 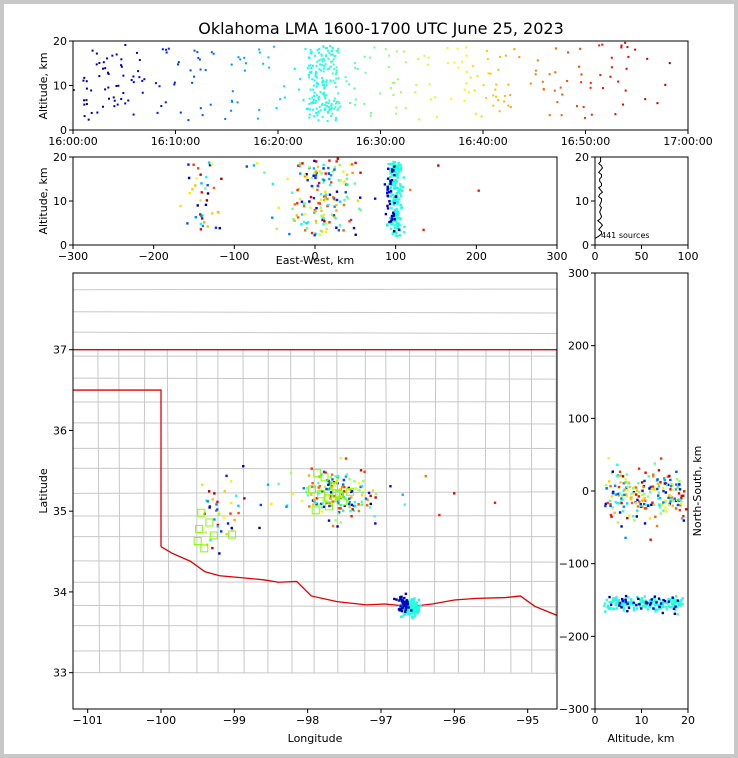 I want to click on time-height-sources, so click(x=372, y=82).